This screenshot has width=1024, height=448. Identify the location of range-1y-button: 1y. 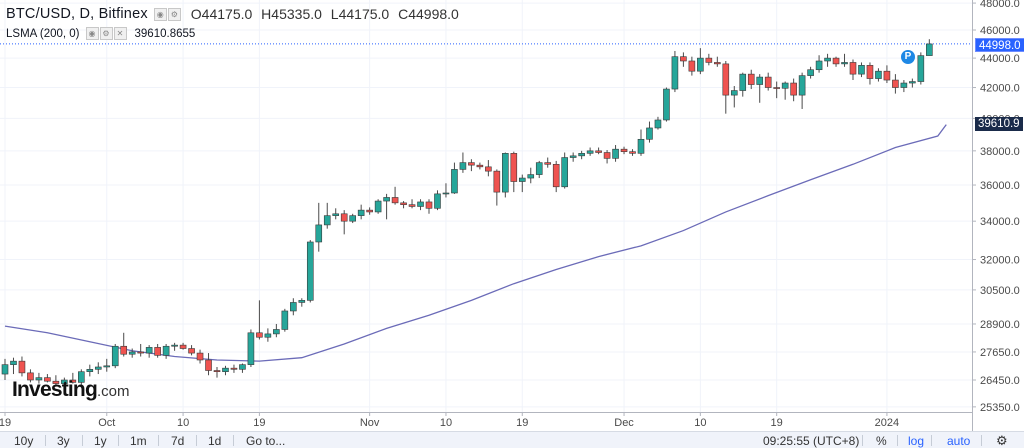
(100, 441).